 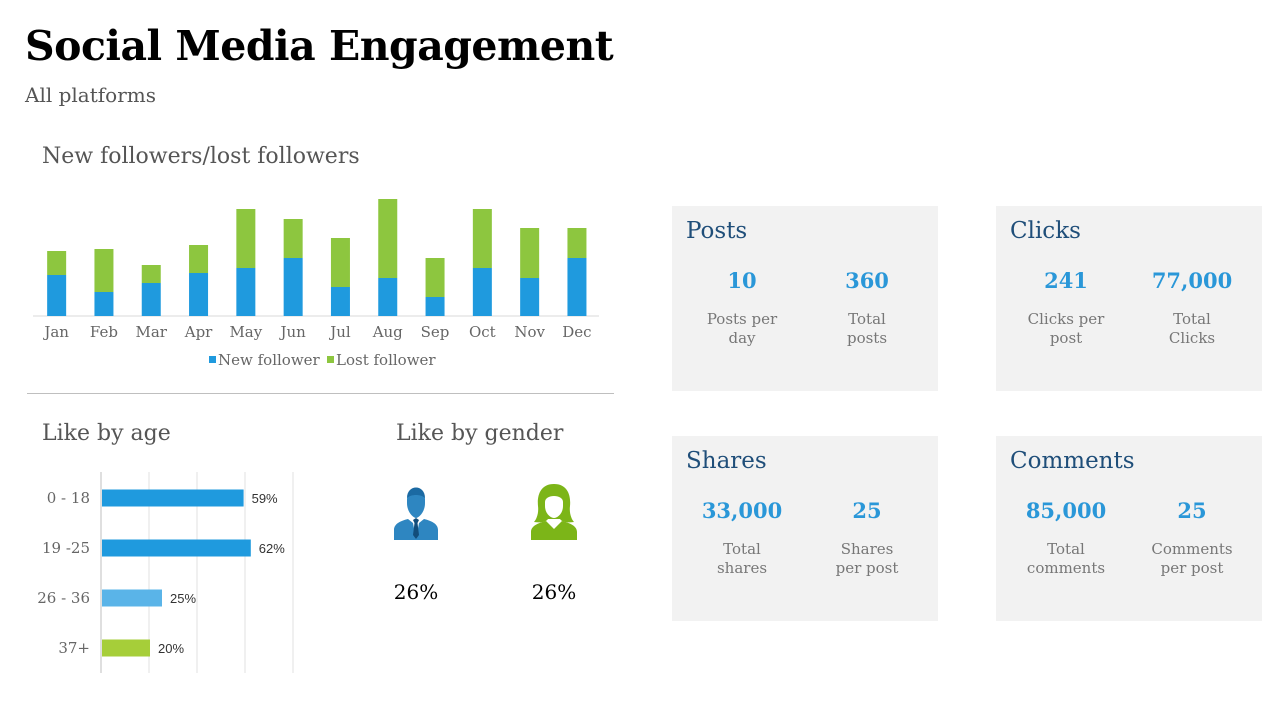 What do you see at coordinates (183, 598) in the screenshot?
I see `age-bar-value-label: 25%` at bounding box center [183, 598].